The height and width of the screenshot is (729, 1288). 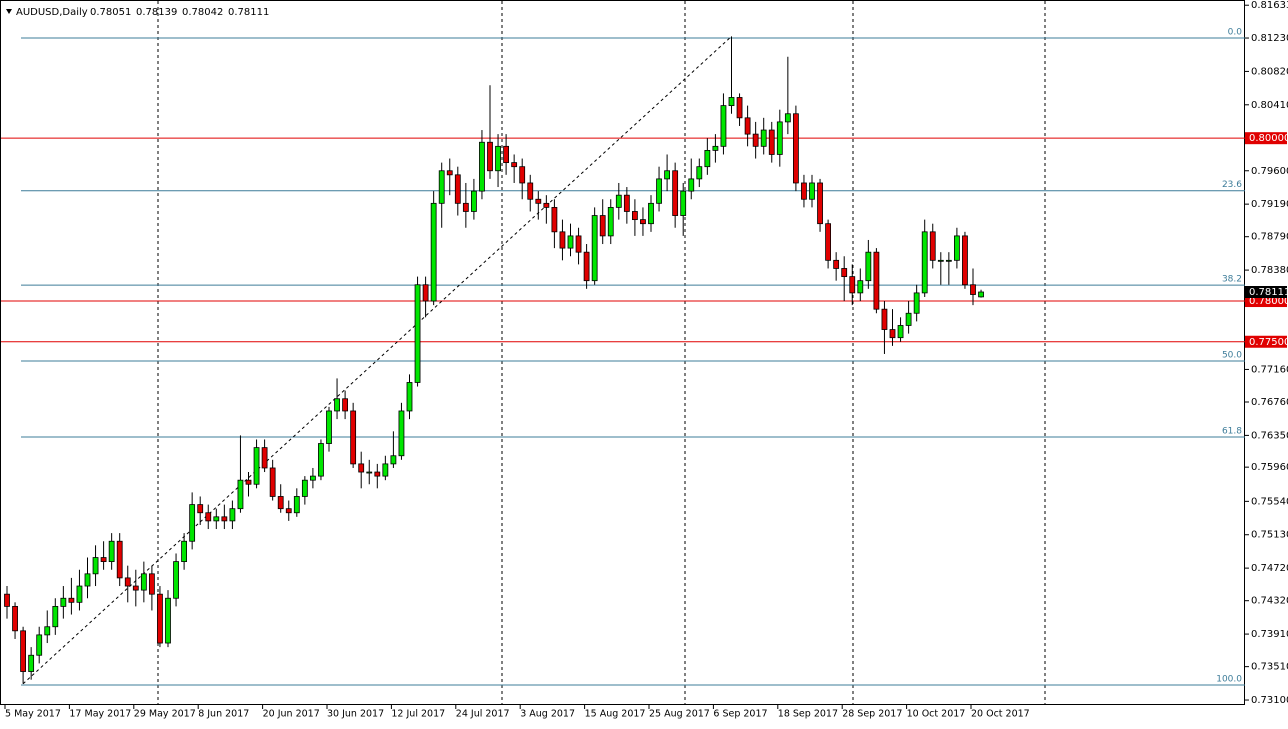 I want to click on x-tick-label: 15 Aug 2017, so click(x=615, y=714).